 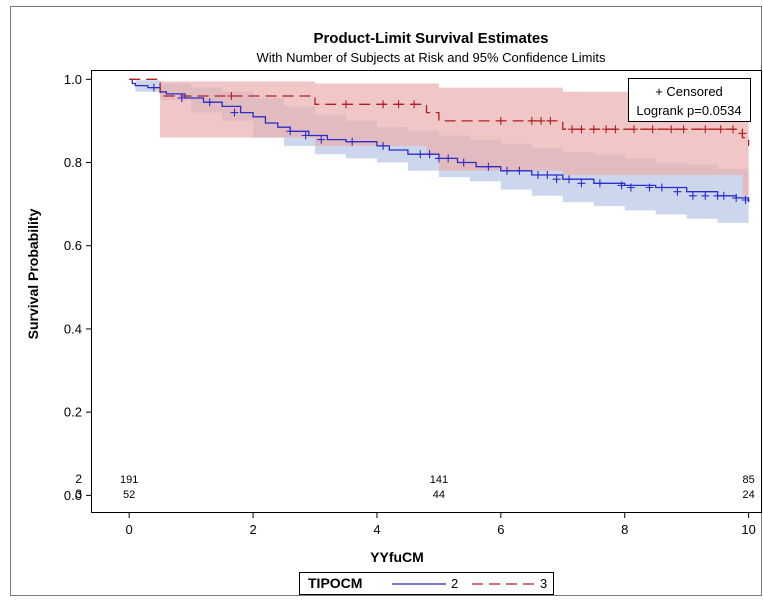 What do you see at coordinates (439, 495) in the screenshot?
I see `at-risk-count: 44` at bounding box center [439, 495].